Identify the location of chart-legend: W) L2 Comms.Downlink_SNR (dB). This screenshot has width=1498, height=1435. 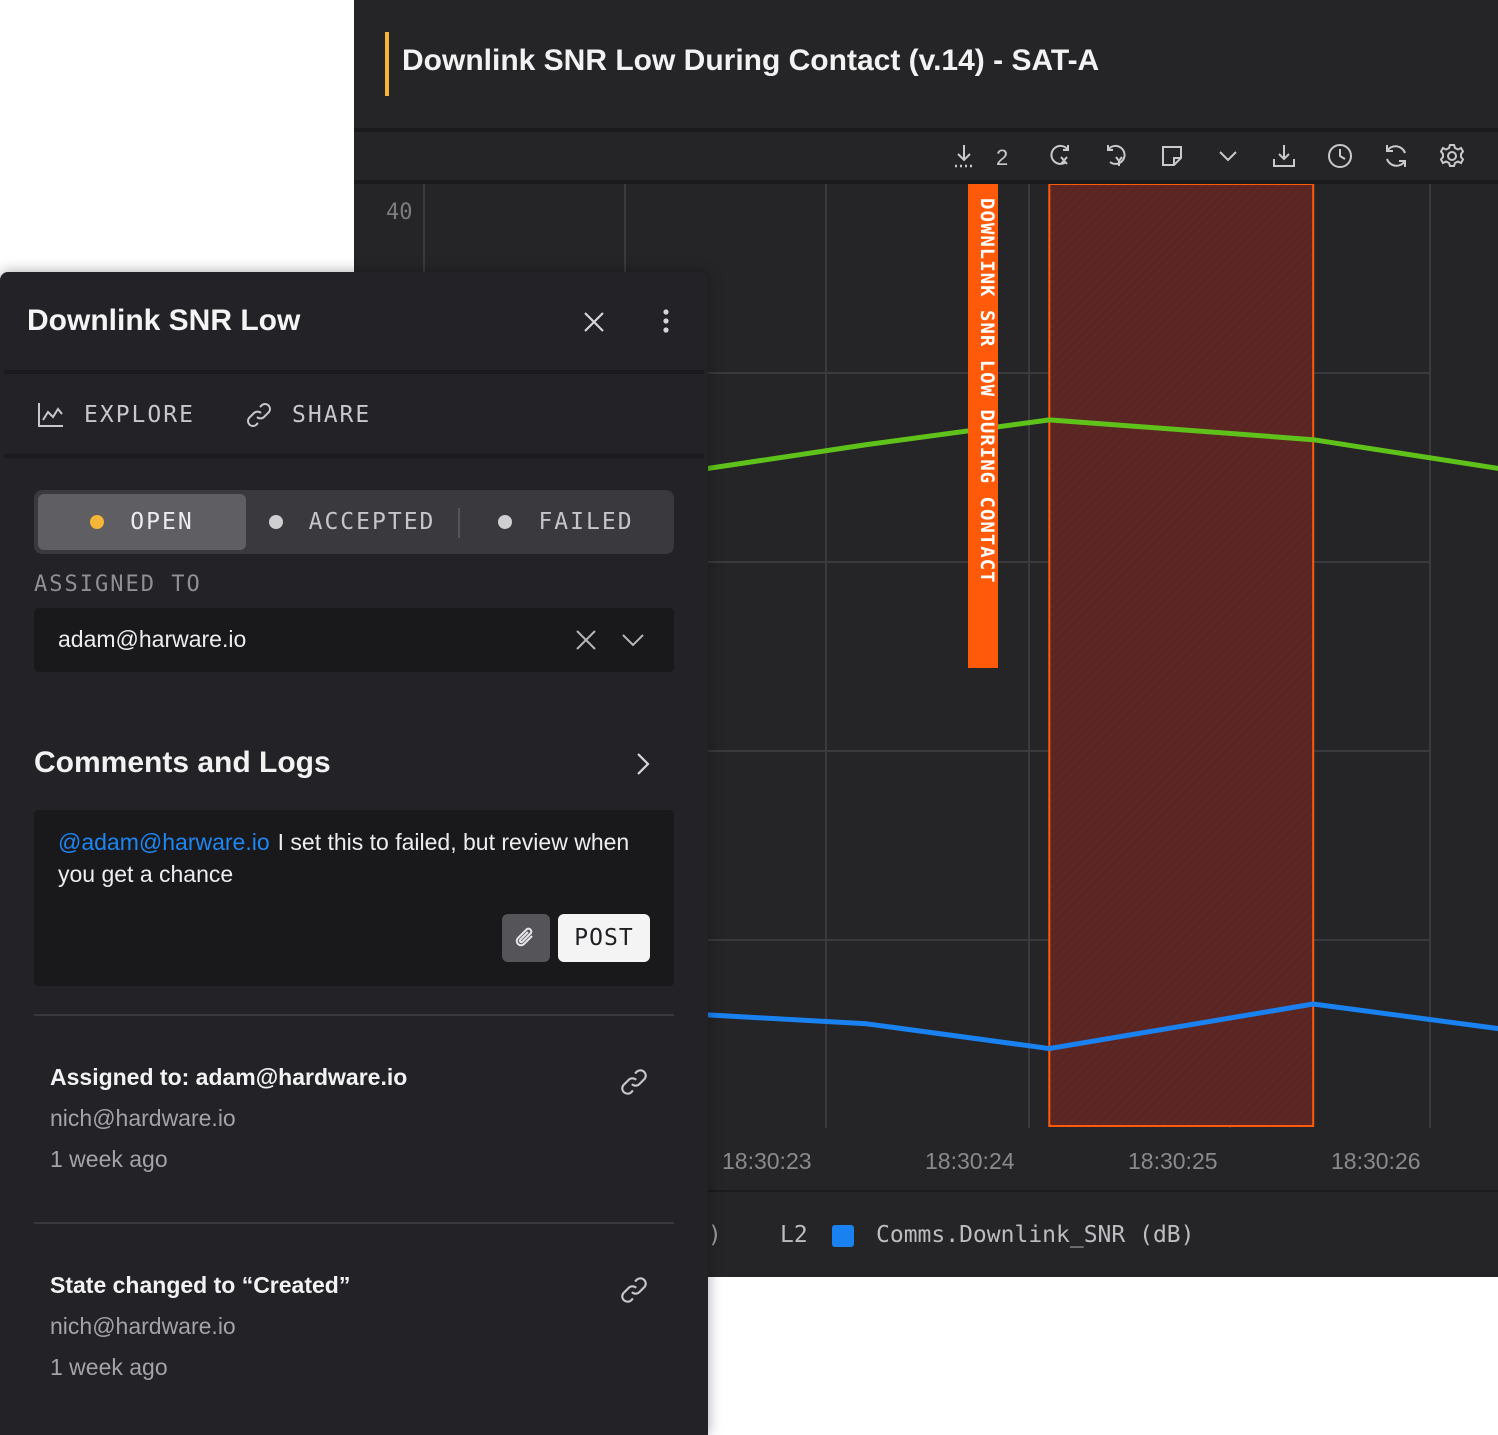
(926, 1234).